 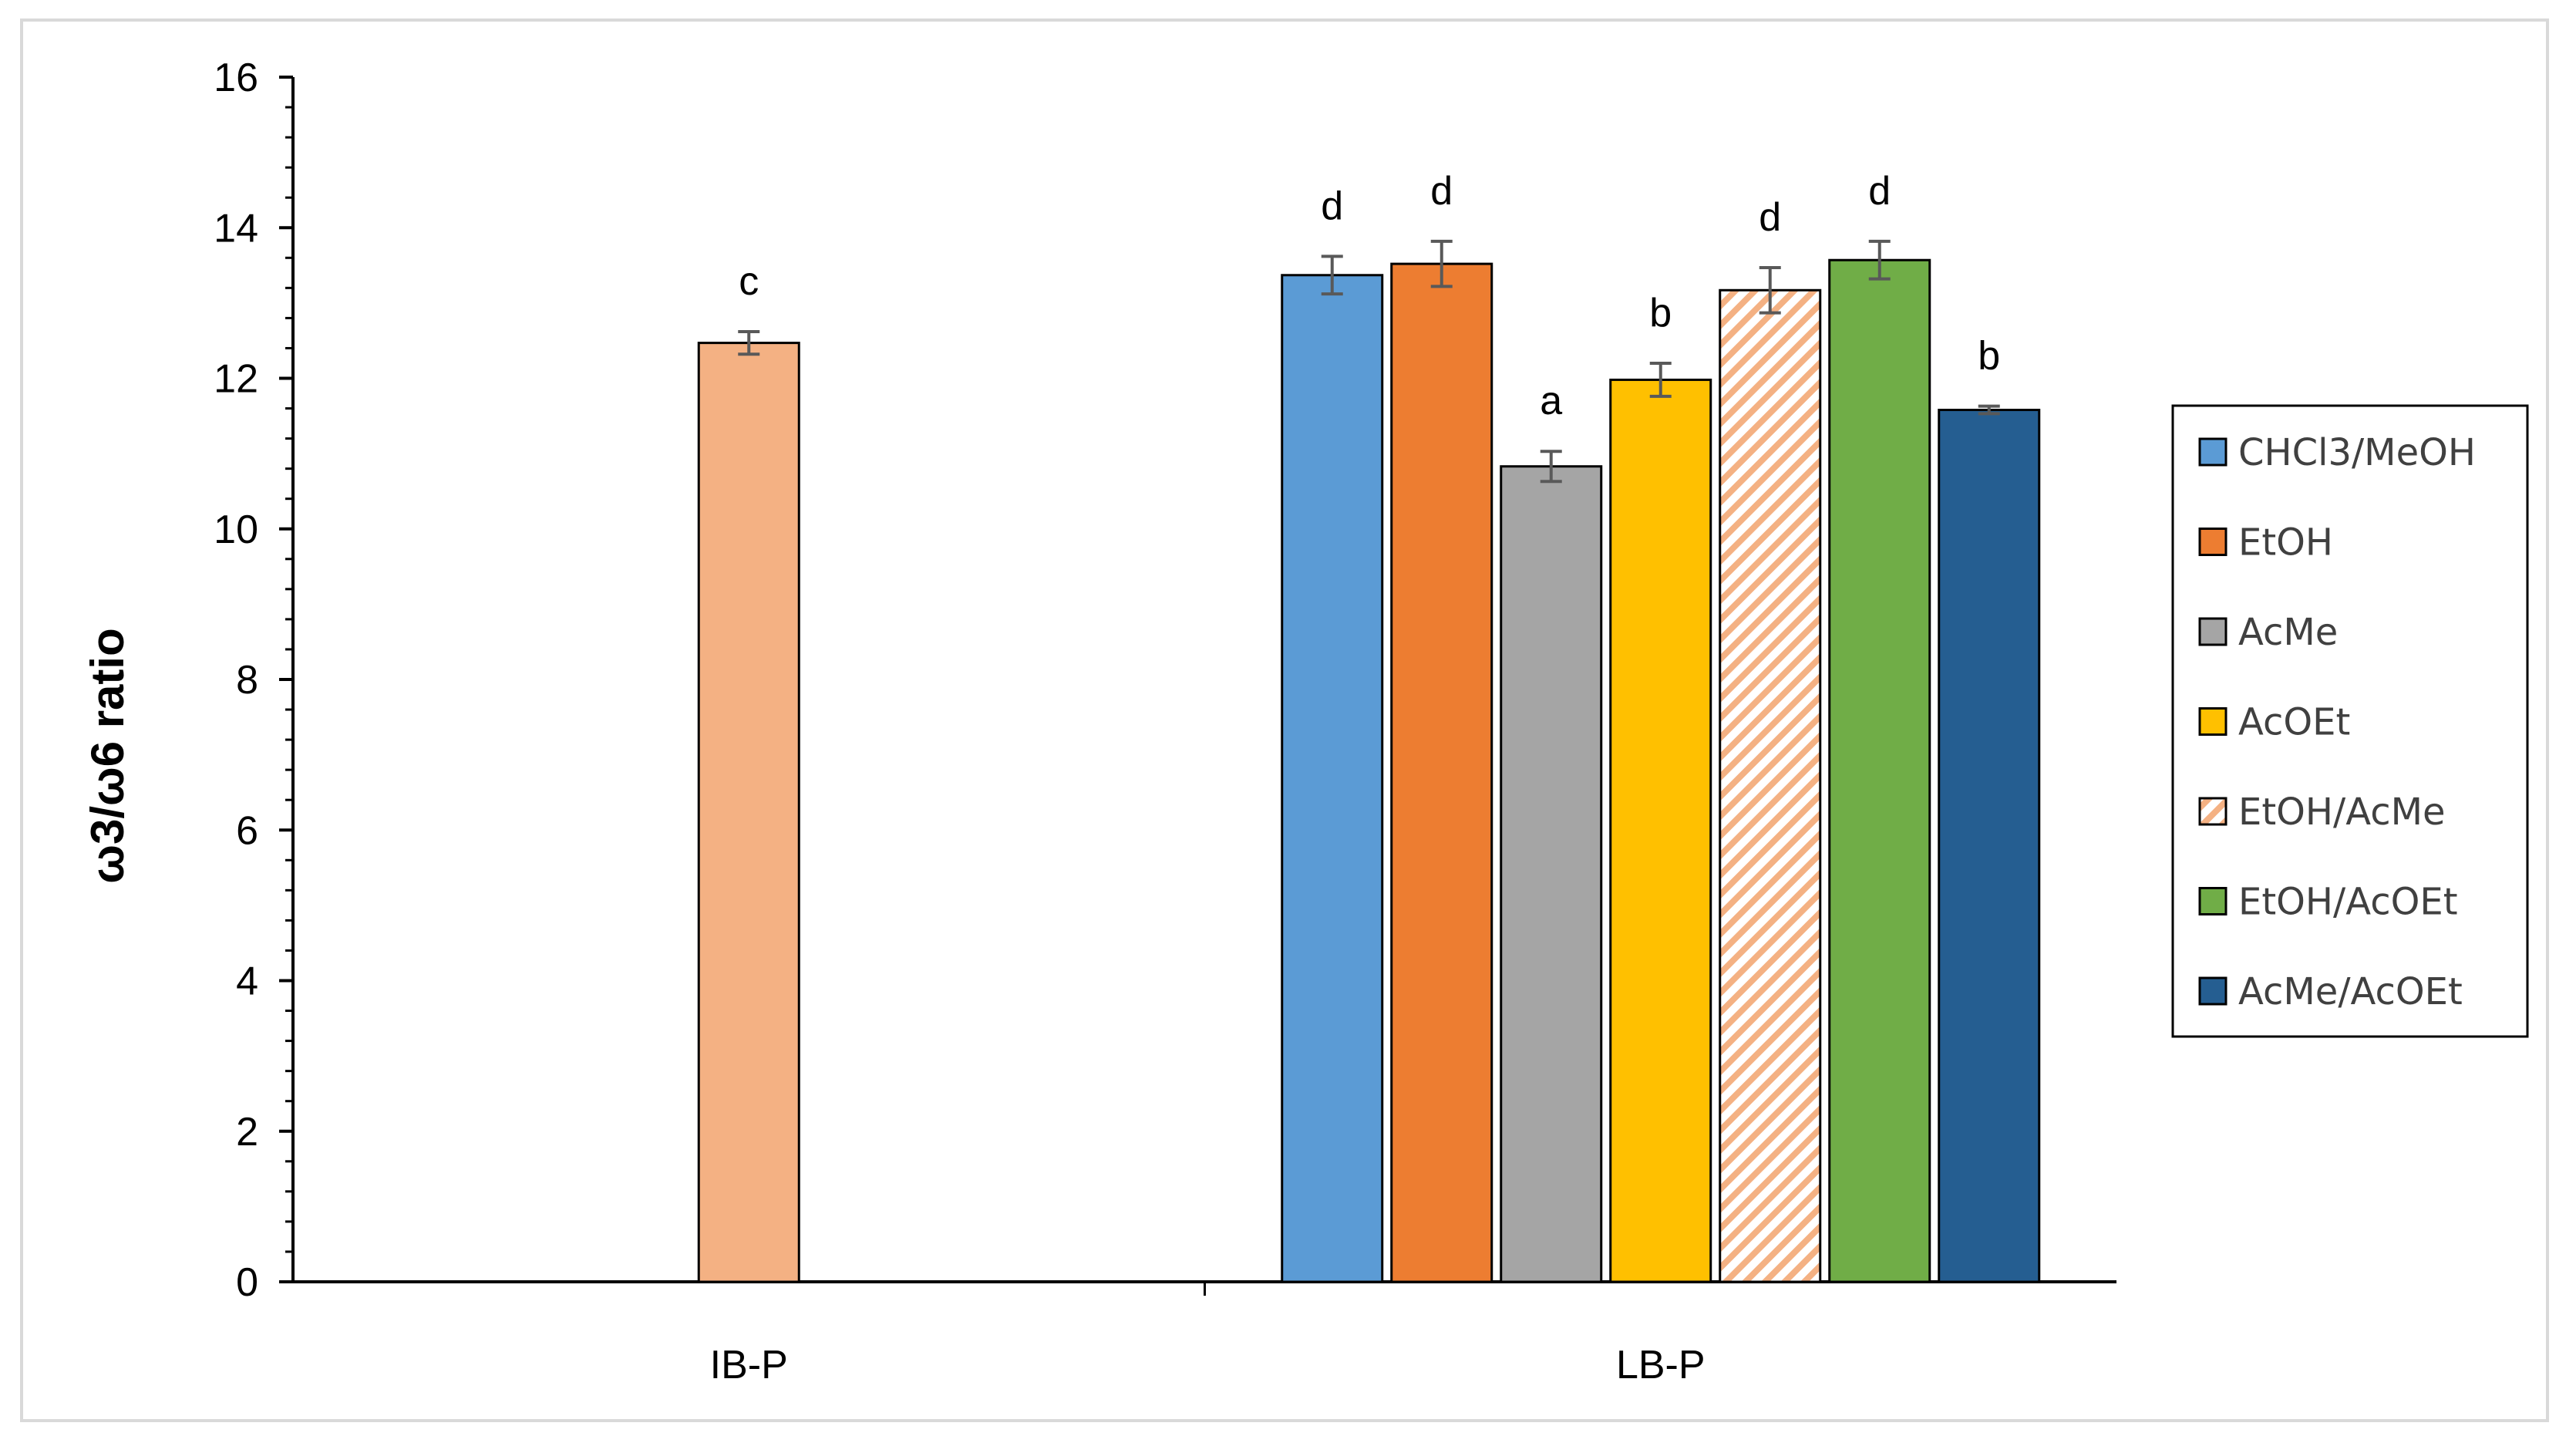 I want to click on significance-letter: c, so click(x=749, y=281).